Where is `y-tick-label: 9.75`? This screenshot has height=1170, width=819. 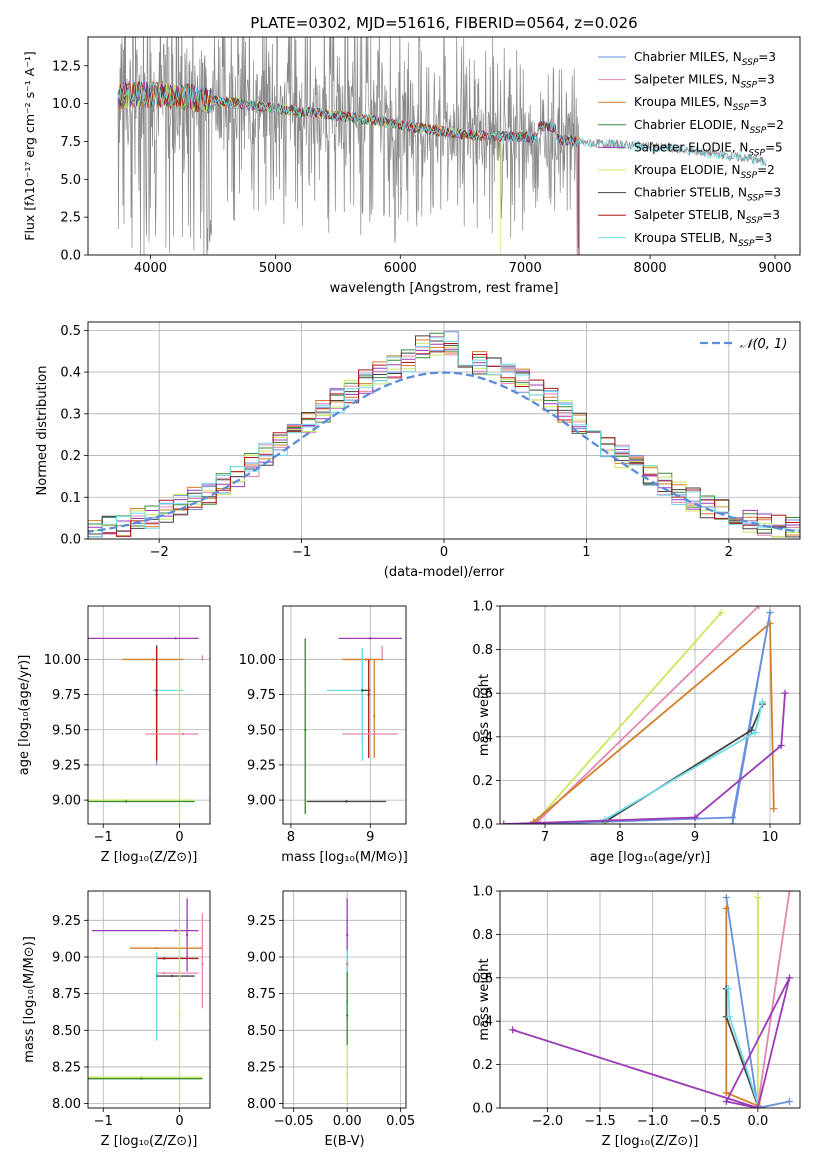
y-tick-label: 9.75 is located at coordinates (261, 695).